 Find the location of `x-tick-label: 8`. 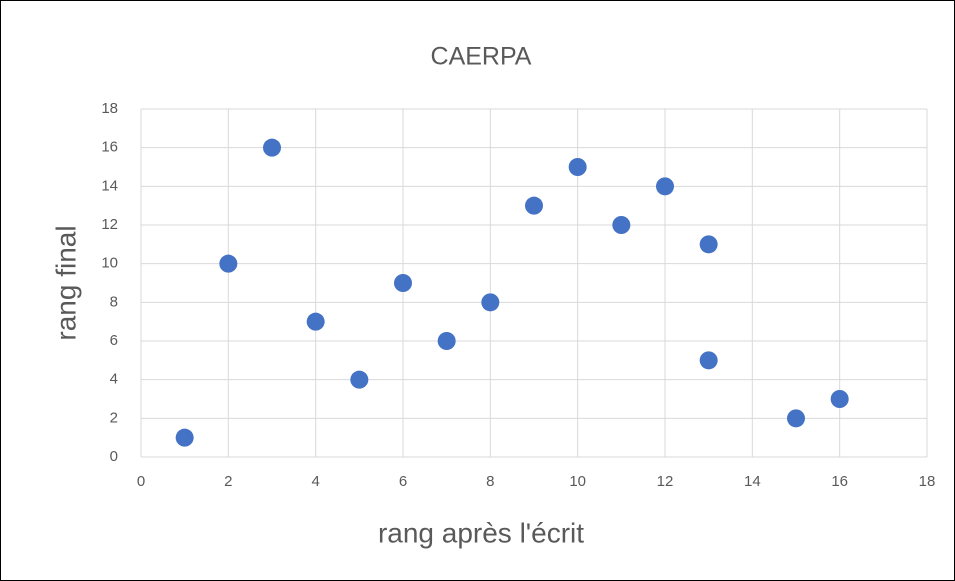

x-tick-label: 8 is located at coordinates (490, 481).